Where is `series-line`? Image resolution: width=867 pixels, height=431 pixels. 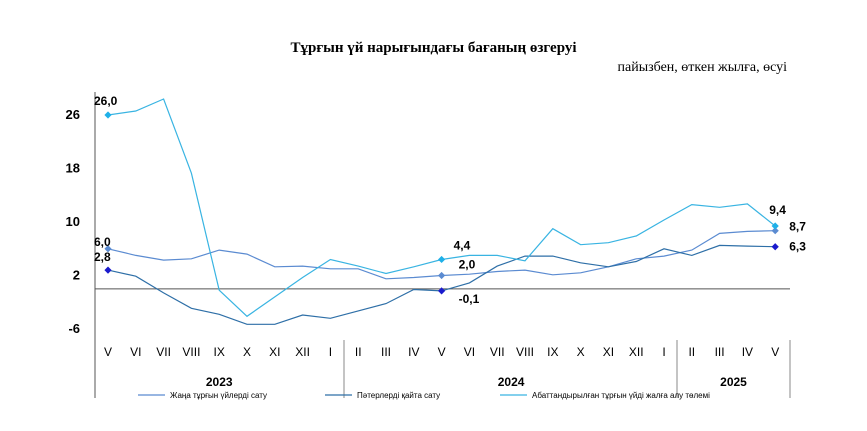
series-line is located at coordinates (441, 255).